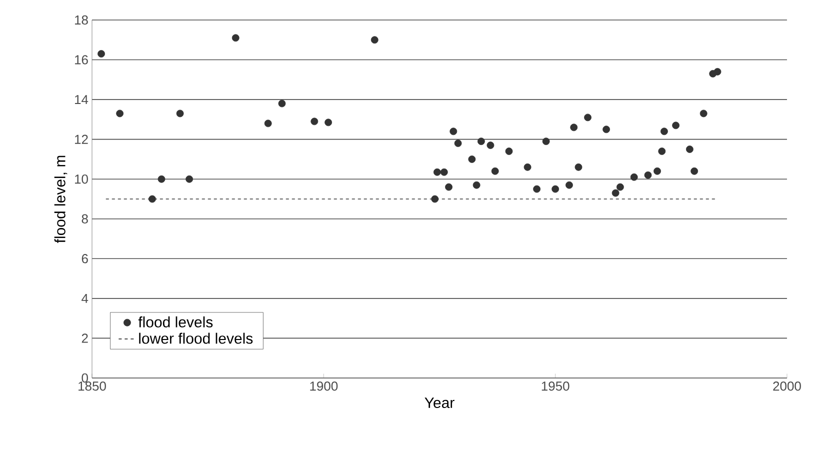 The height and width of the screenshot is (455, 831). Describe the element at coordinates (787, 386) in the screenshot. I see `x-tick-label: 2000` at that location.